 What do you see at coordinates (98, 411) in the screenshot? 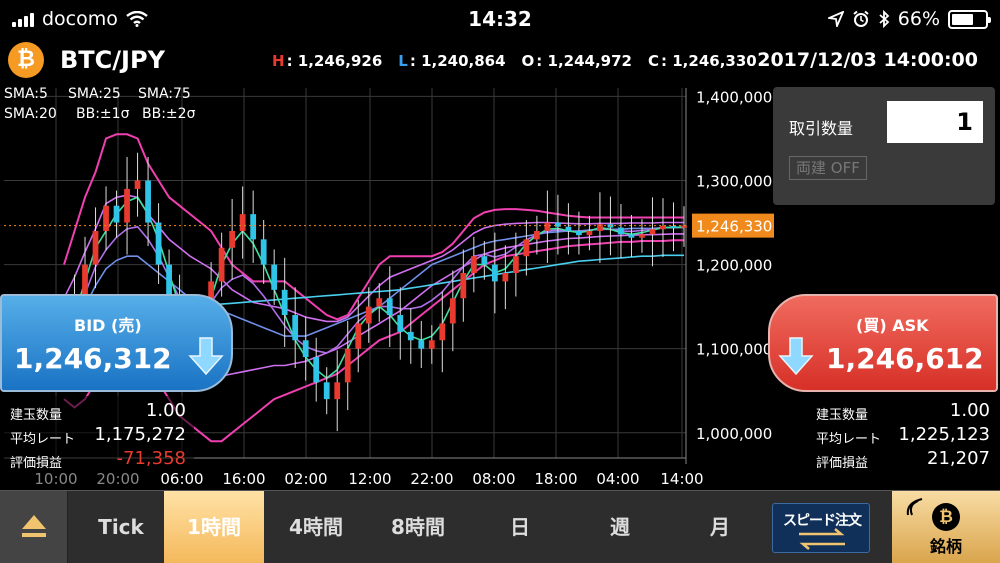
I see `bid-row-quantity: 建玉数量 1.00` at bounding box center [98, 411].